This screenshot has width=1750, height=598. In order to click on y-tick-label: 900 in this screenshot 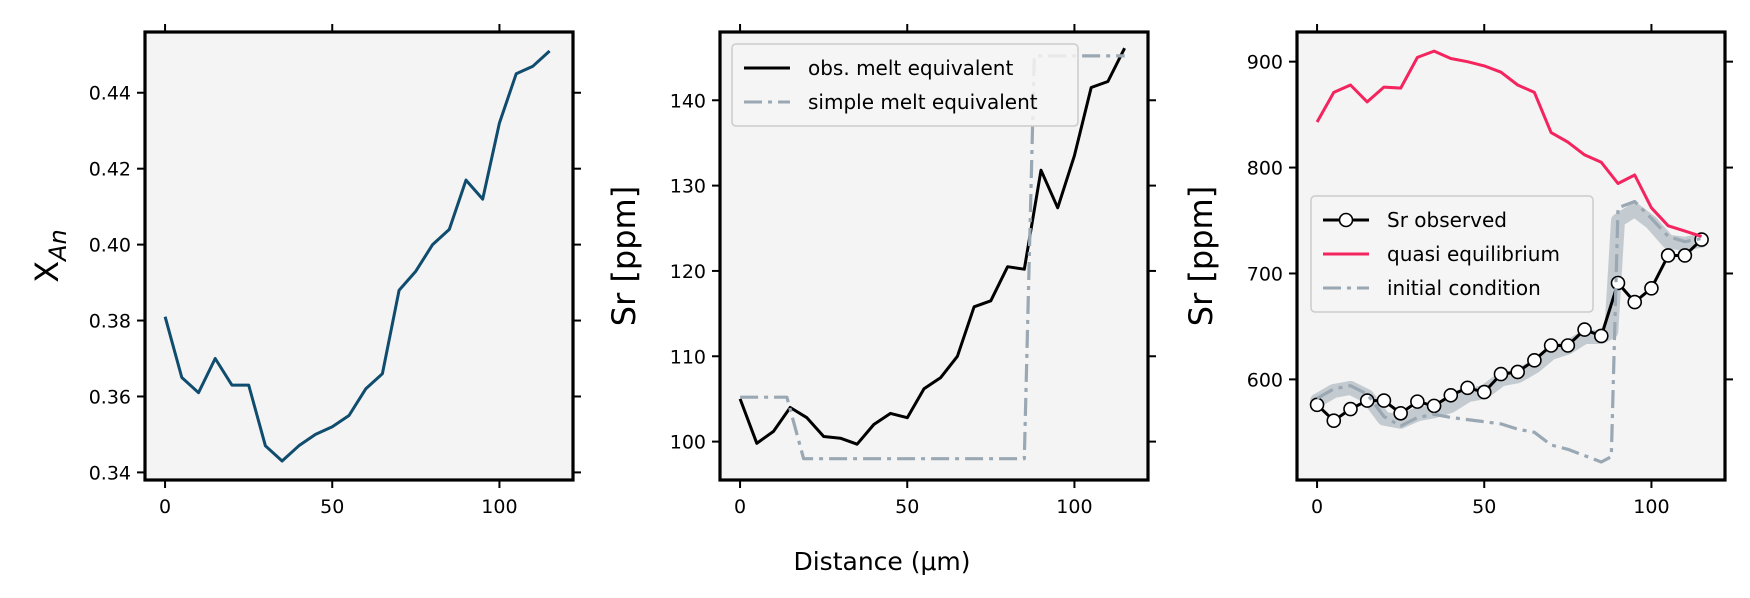, I will do `click(1265, 63)`.